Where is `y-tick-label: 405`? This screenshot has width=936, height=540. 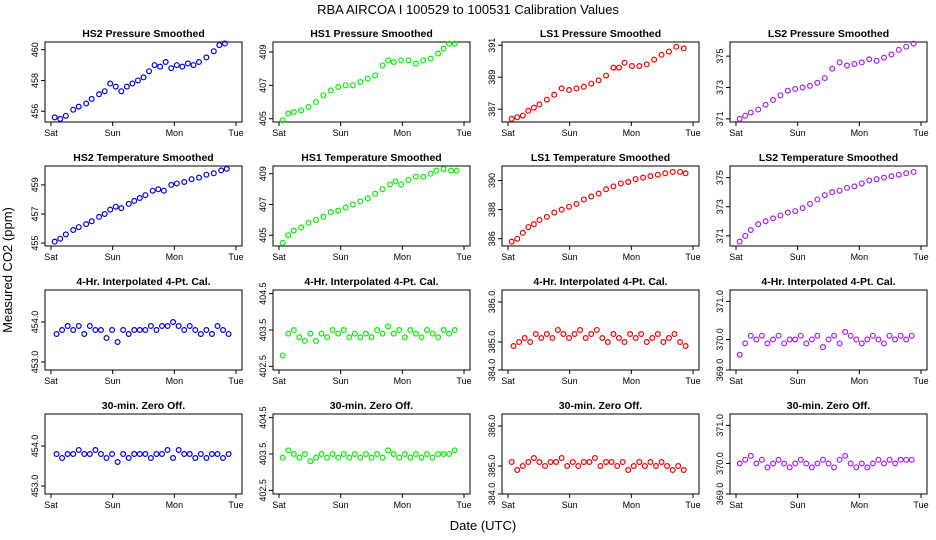
y-tick-label: 405 is located at coordinates (263, 235).